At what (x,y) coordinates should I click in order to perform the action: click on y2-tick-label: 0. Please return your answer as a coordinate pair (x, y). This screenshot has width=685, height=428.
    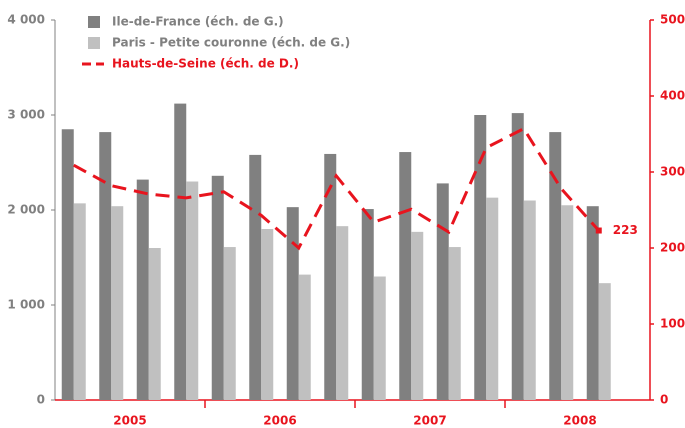
    Looking at the image, I should click on (664, 400).